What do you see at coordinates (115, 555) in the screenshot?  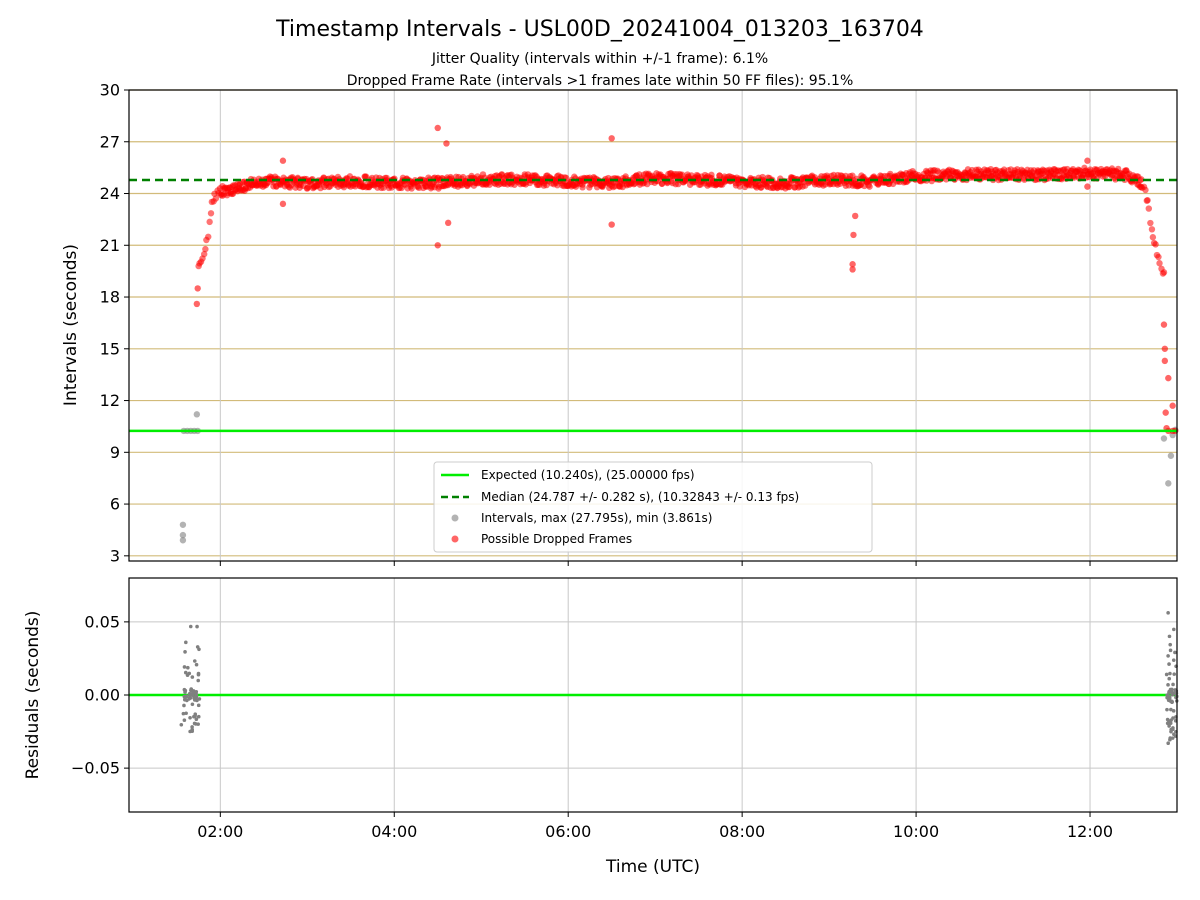 I see `top-y-tick-label: 3` at bounding box center [115, 555].